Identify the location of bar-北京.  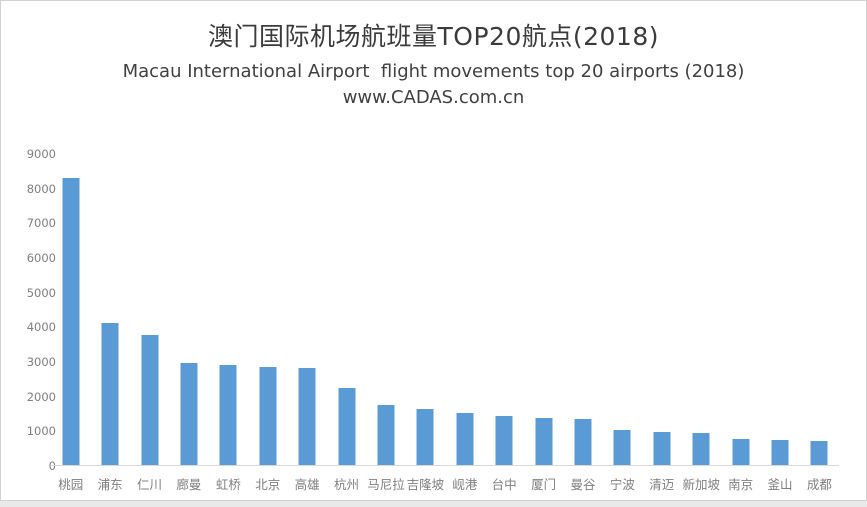
(268, 416).